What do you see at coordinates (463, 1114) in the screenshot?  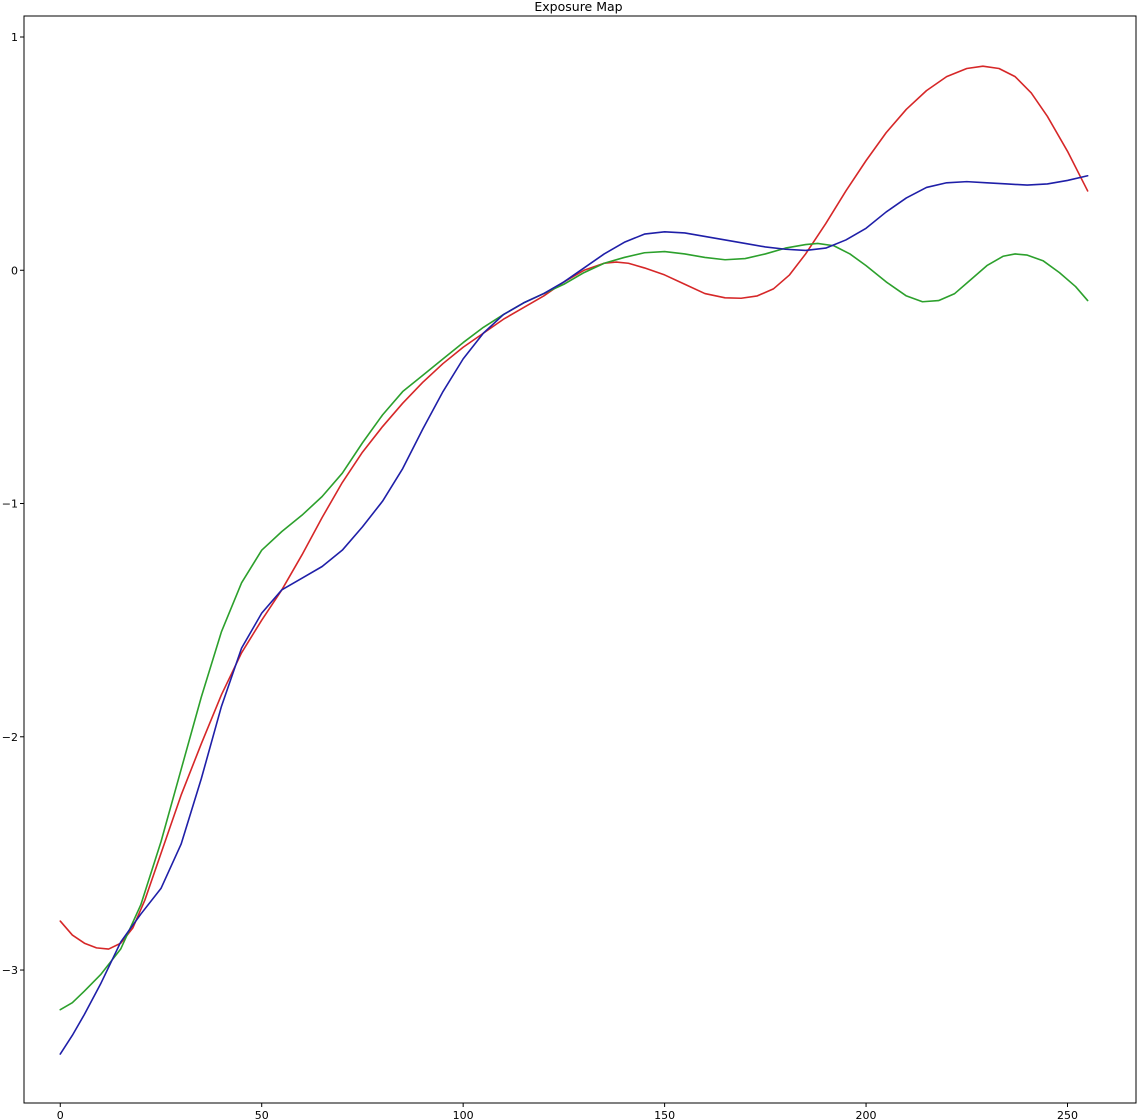 I see `x-tick-label: 100` at bounding box center [463, 1114].